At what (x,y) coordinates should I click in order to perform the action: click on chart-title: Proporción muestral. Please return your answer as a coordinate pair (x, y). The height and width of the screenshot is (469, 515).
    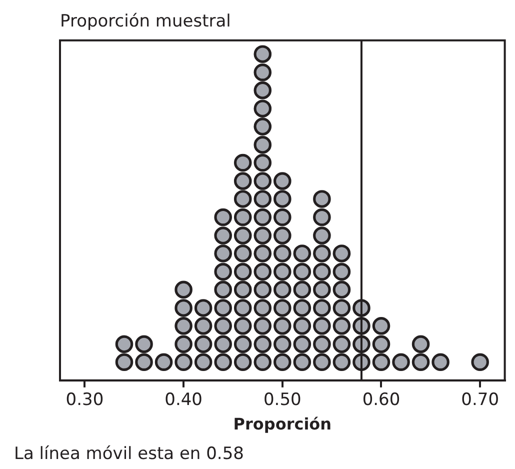
    Looking at the image, I should click on (145, 22).